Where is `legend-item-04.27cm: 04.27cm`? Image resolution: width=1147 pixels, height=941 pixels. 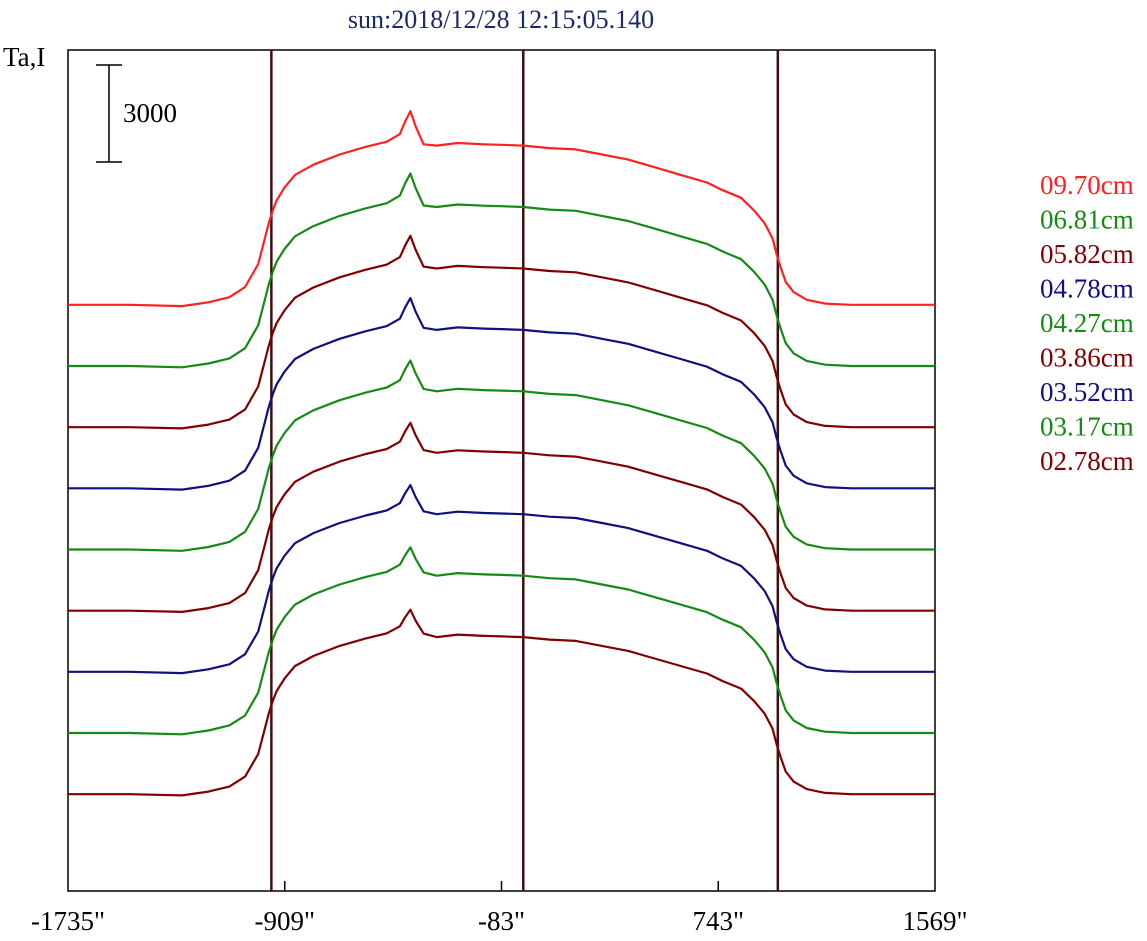 legend-item-04.27cm: 04.27cm is located at coordinates (1087, 323).